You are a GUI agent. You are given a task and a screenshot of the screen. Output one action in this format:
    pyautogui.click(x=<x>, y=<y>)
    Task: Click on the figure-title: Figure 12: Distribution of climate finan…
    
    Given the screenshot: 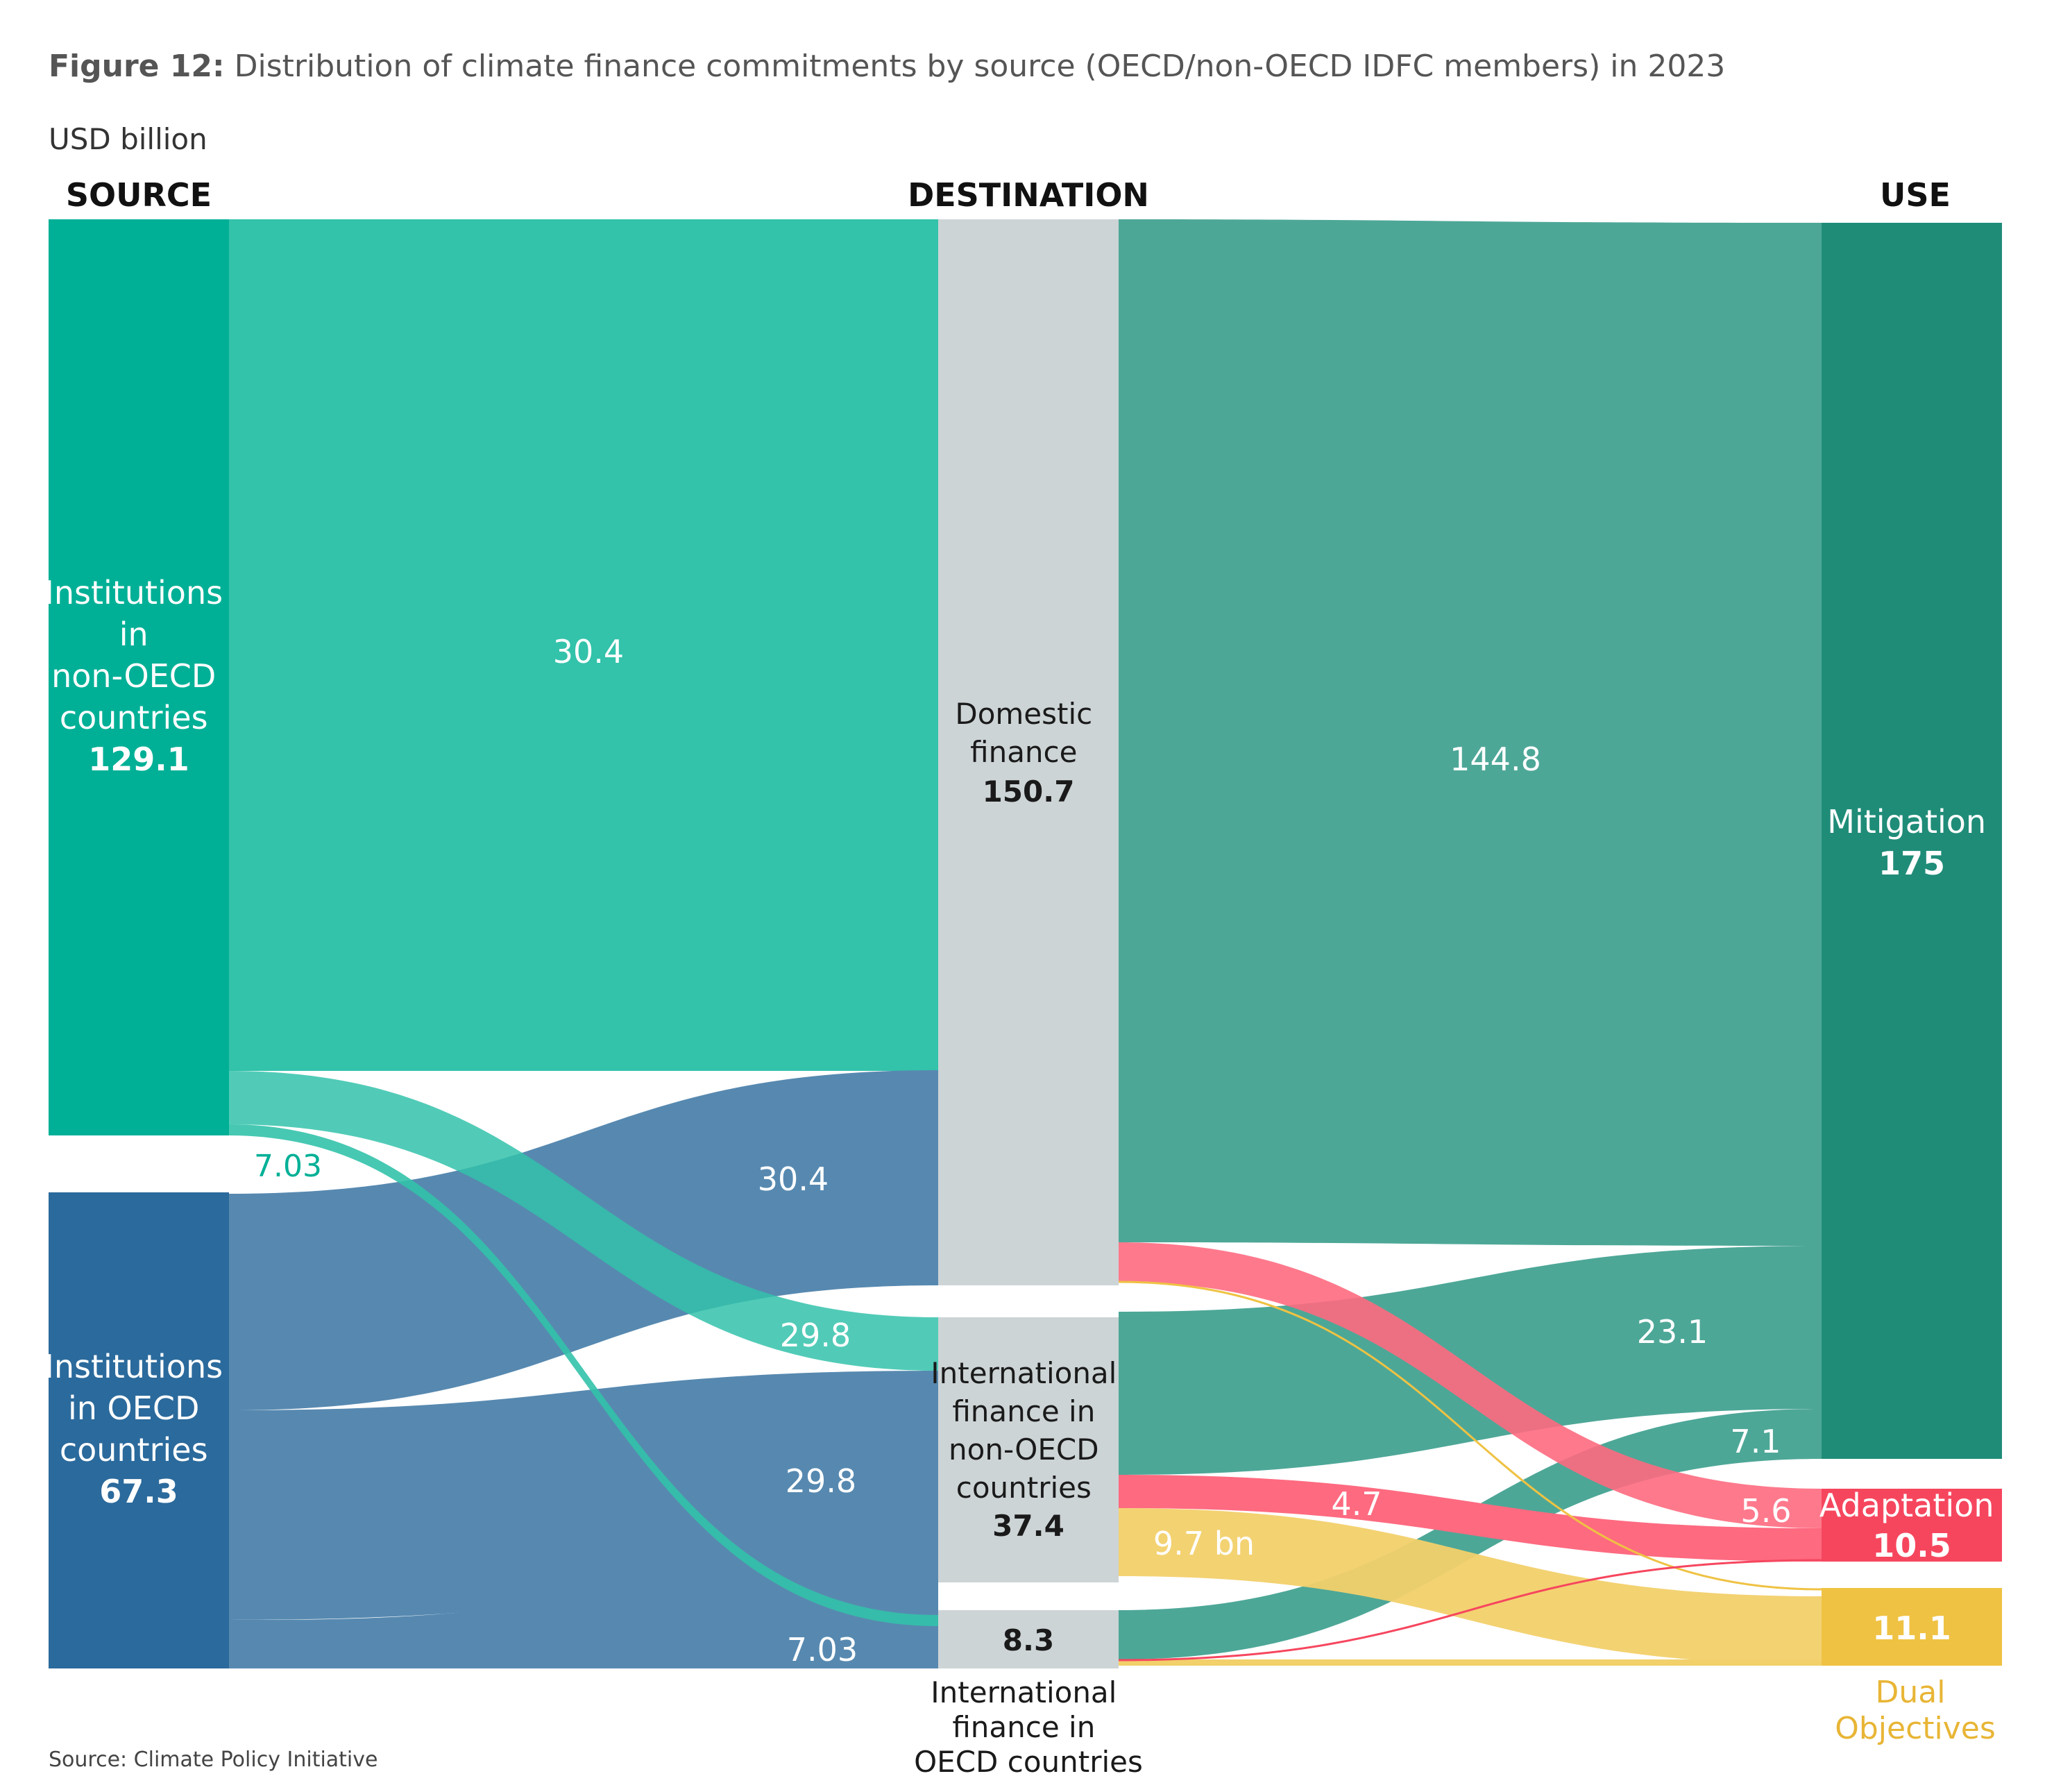 What is the action you would take?
    pyautogui.click(x=887, y=66)
    